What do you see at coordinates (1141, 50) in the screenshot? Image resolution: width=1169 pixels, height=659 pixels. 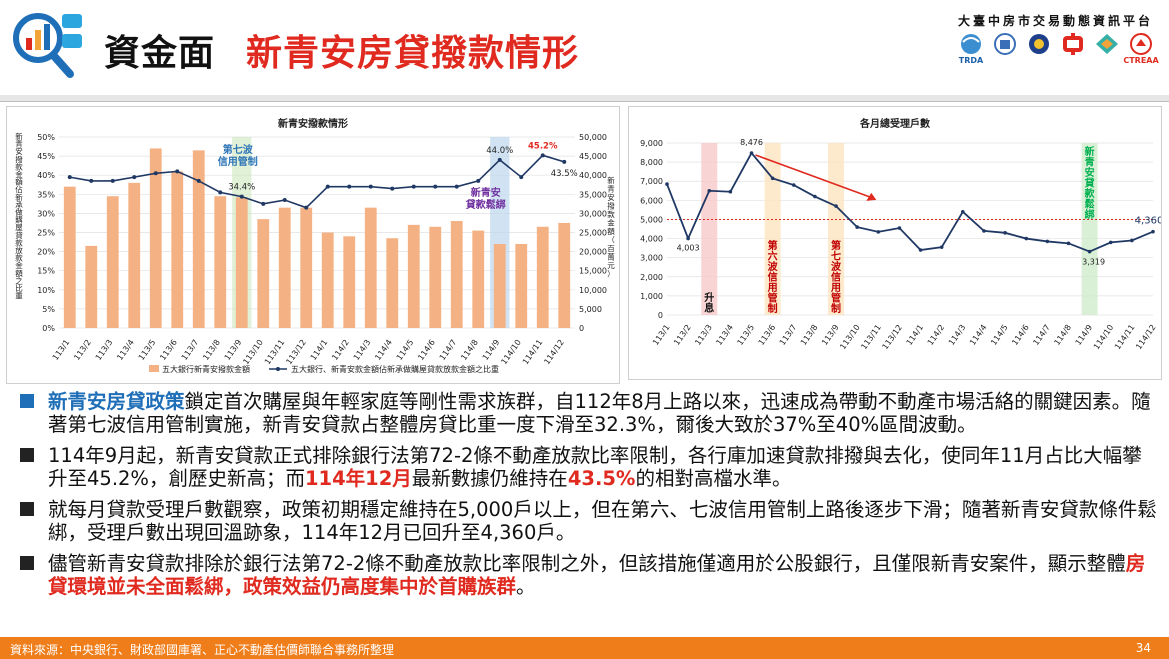 I see `ctreaa-logo-icon: CTREAA` at bounding box center [1141, 50].